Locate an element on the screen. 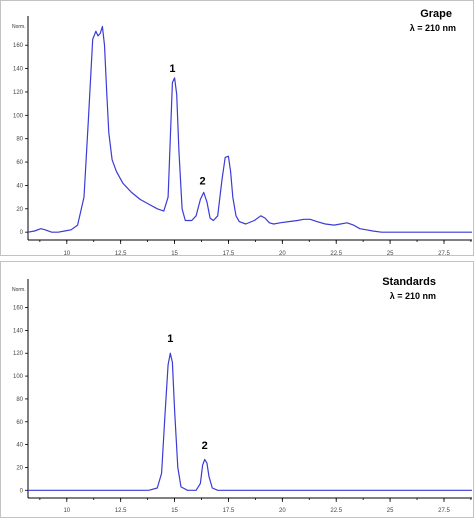 The width and height of the screenshot is (474, 518). panel-title: Standards is located at coordinates (409, 282).